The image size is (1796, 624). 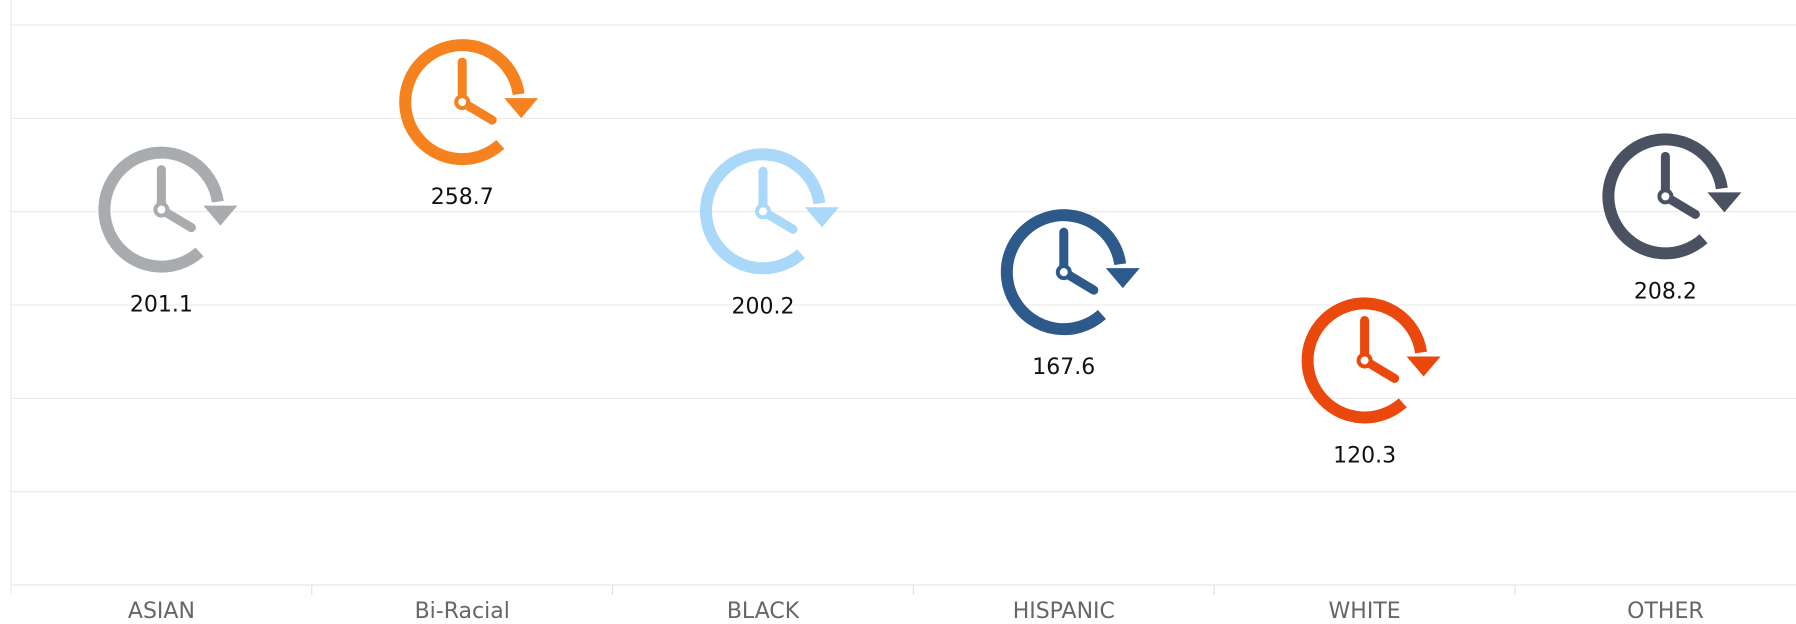 I want to click on x-tick-label: OTHER, so click(x=1665, y=611).